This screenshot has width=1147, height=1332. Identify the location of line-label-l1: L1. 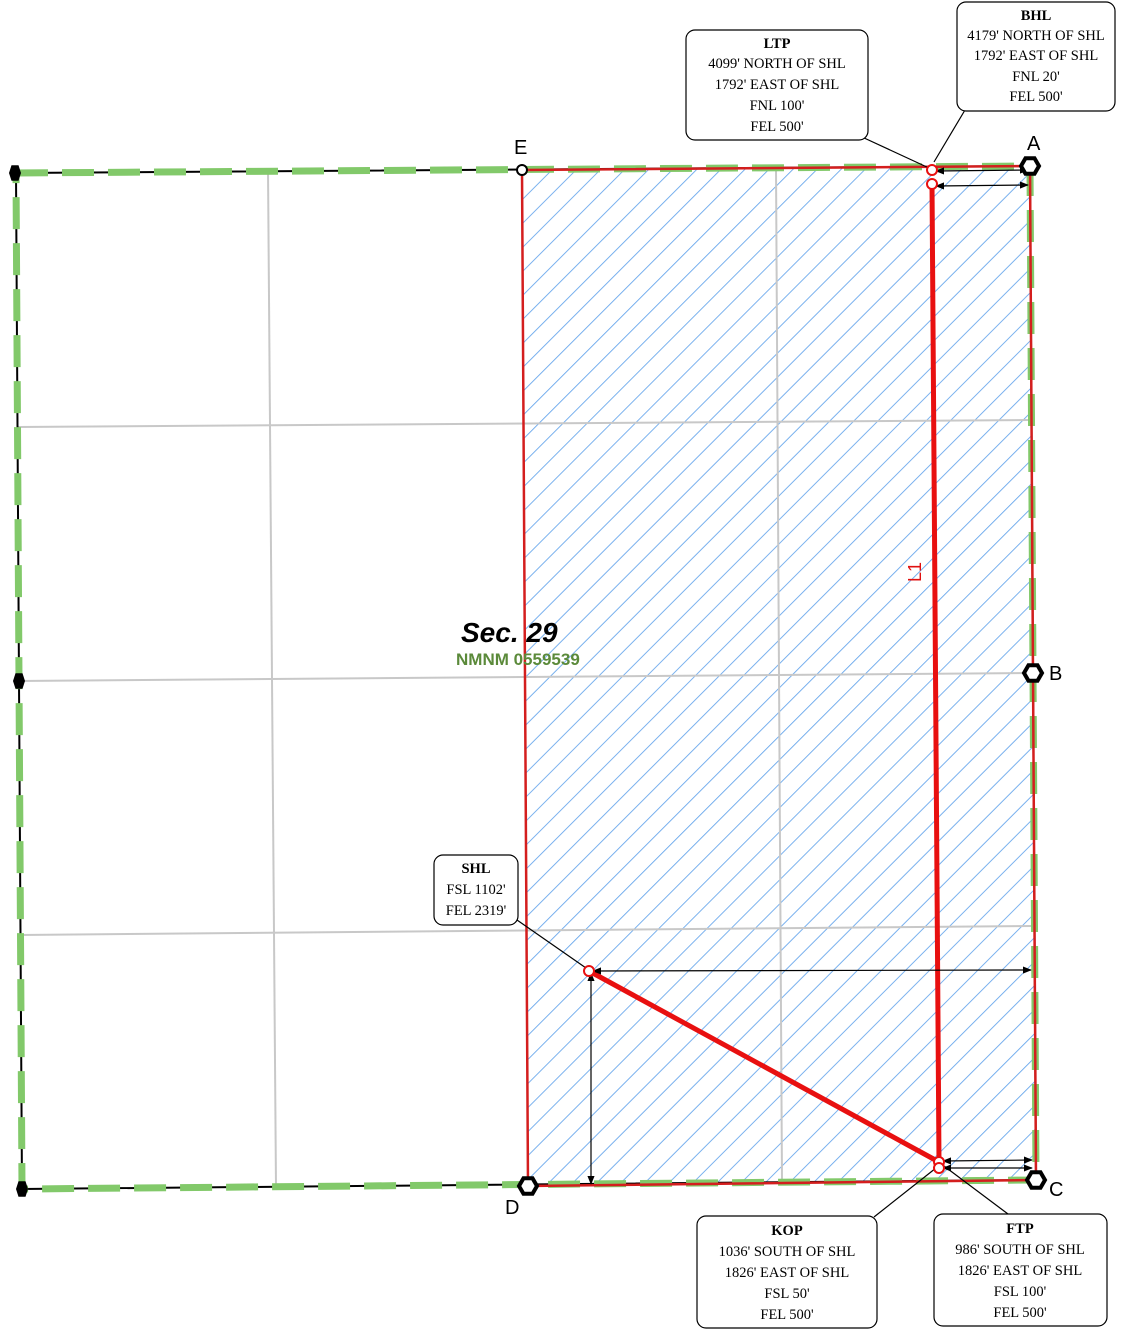
(915, 572).